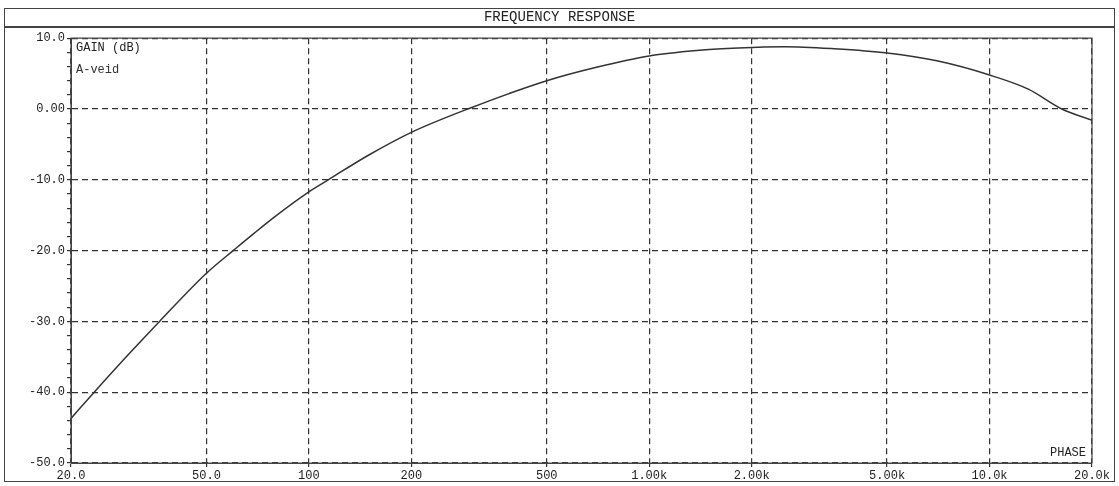  Describe the element at coordinates (206, 476) in the screenshot. I see `x-tick-label: 50.0` at that location.